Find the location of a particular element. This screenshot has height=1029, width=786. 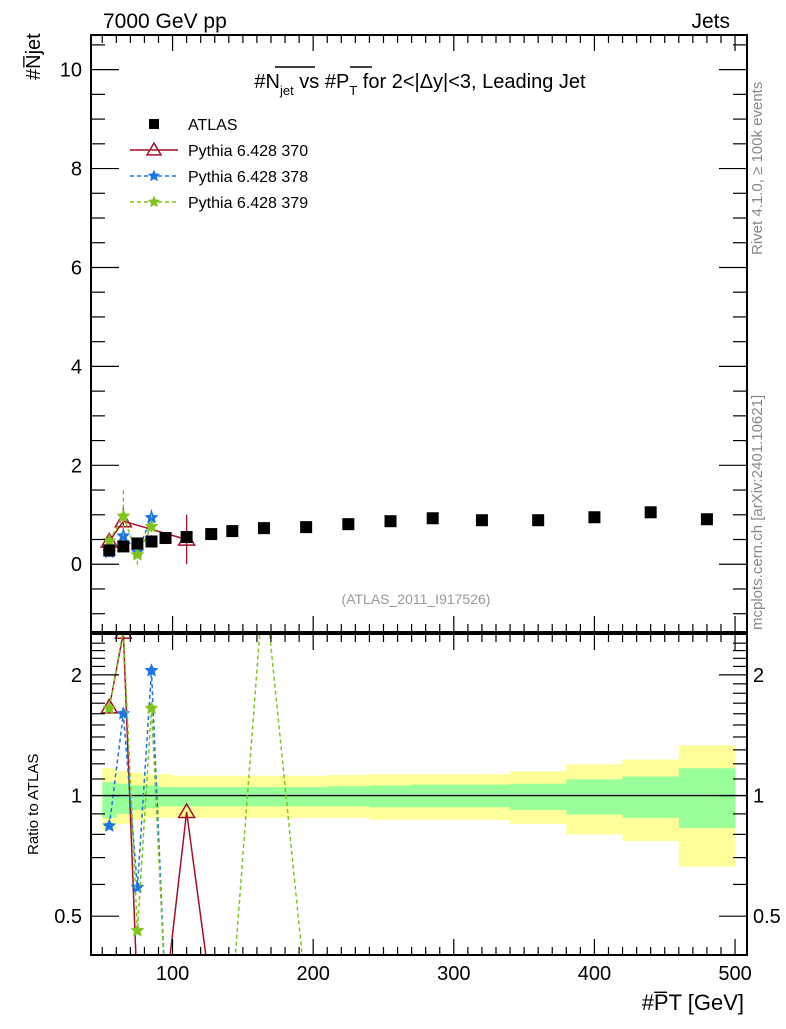

plot-title: #Njet vs #PT for 2<|Δy|<3, Leading Jet is located at coordinates (420, 84).